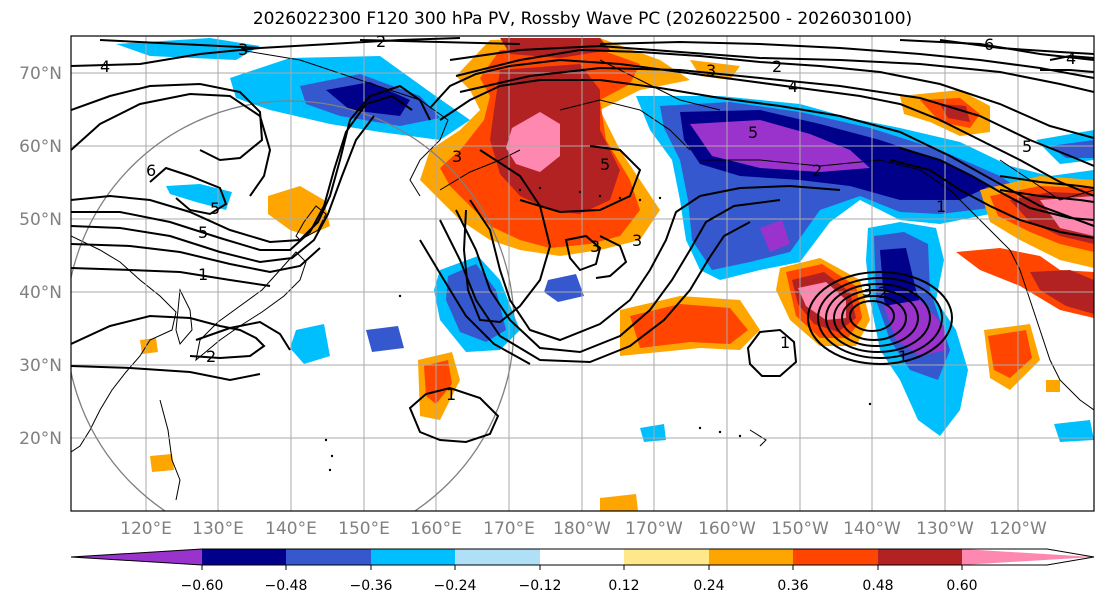 The width and height of the screenshot is (1105, 604). I want to click on lon-label: 120°E, so click(146, 529).